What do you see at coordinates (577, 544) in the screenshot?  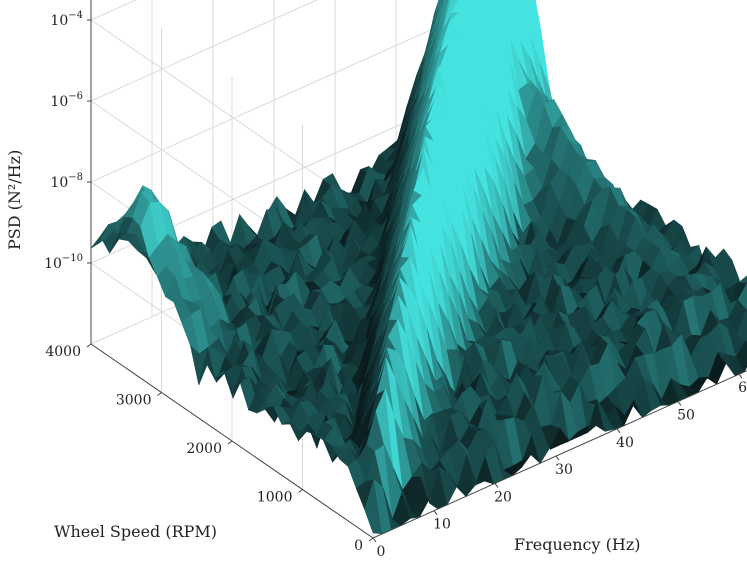 I see `x-axis-label: Frequency (Hz)` at bounding box center [577, 544].